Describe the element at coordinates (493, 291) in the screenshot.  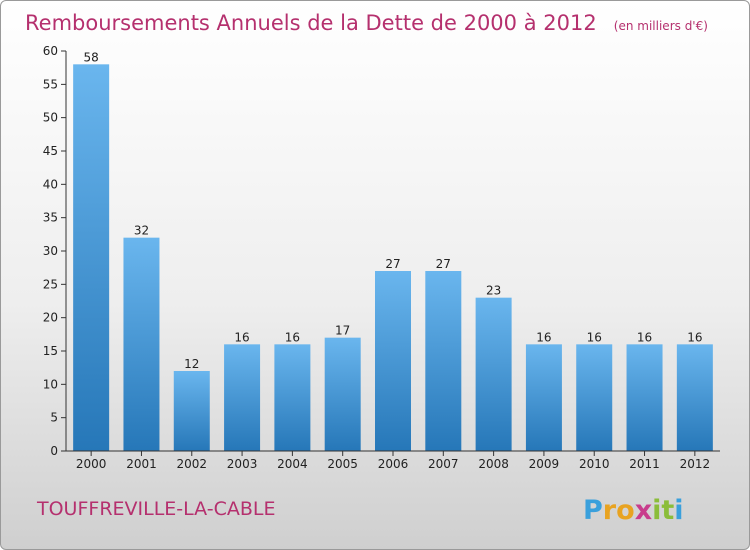
I see `bar-value-label-2008: 23` at that location.